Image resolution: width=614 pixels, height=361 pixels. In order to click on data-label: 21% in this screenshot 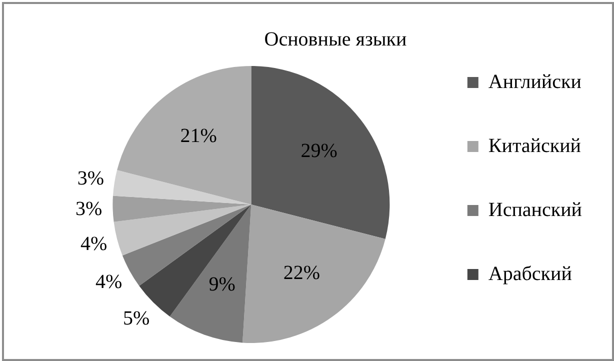, I will do `click(198, 135)`.